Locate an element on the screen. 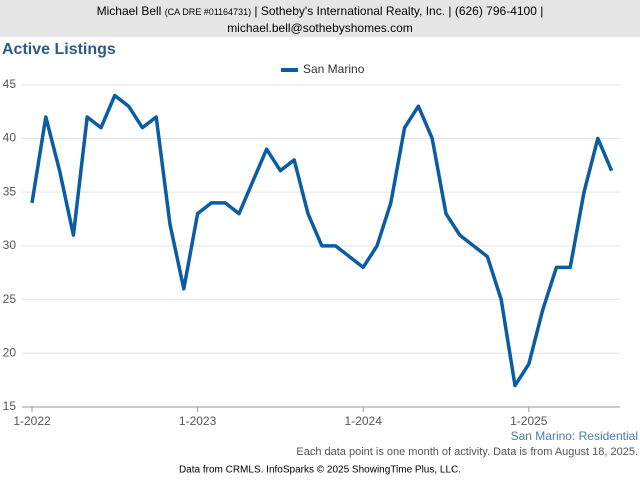 Image resolution: width=640 pixels, height=480 pixels. chart-title: Active Listings is located at coordinates (59, 49).